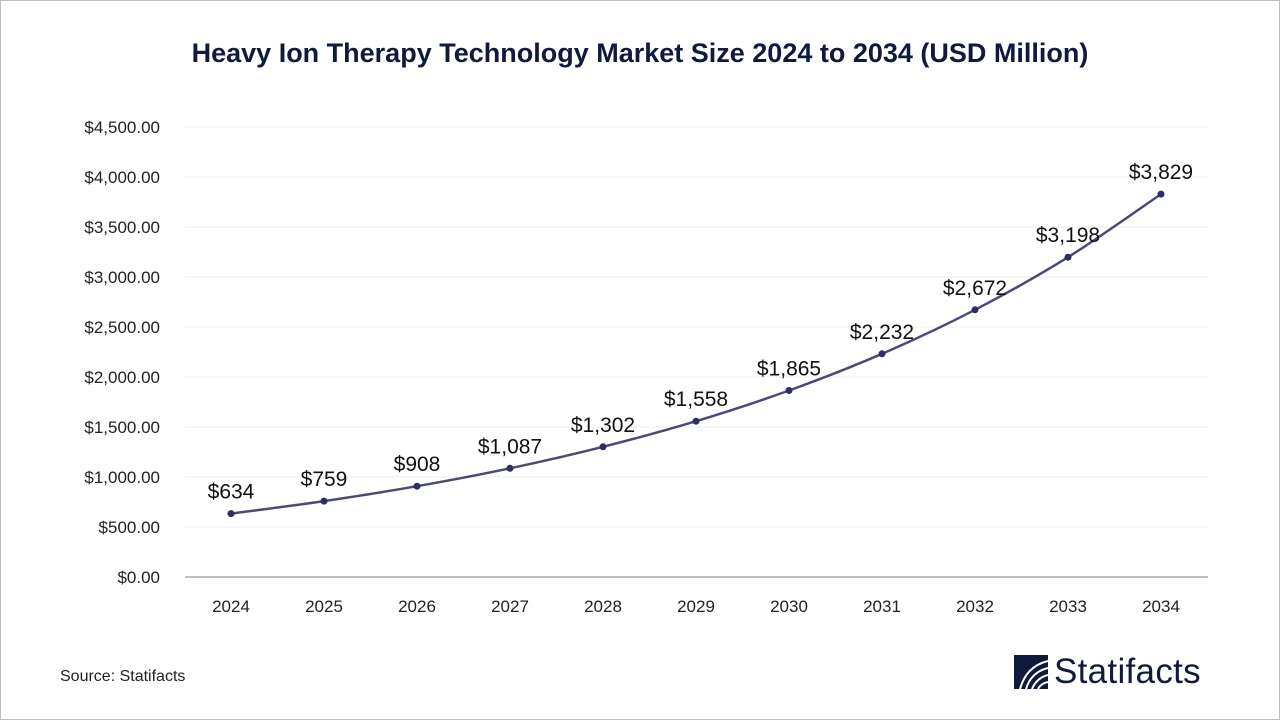 Image resolution: width=1280 pixels, height=720 pixels. What do you see at coordinates (324, 479) in the screenshot?
I see `data-label: $759` at bounding box center [324, 479].